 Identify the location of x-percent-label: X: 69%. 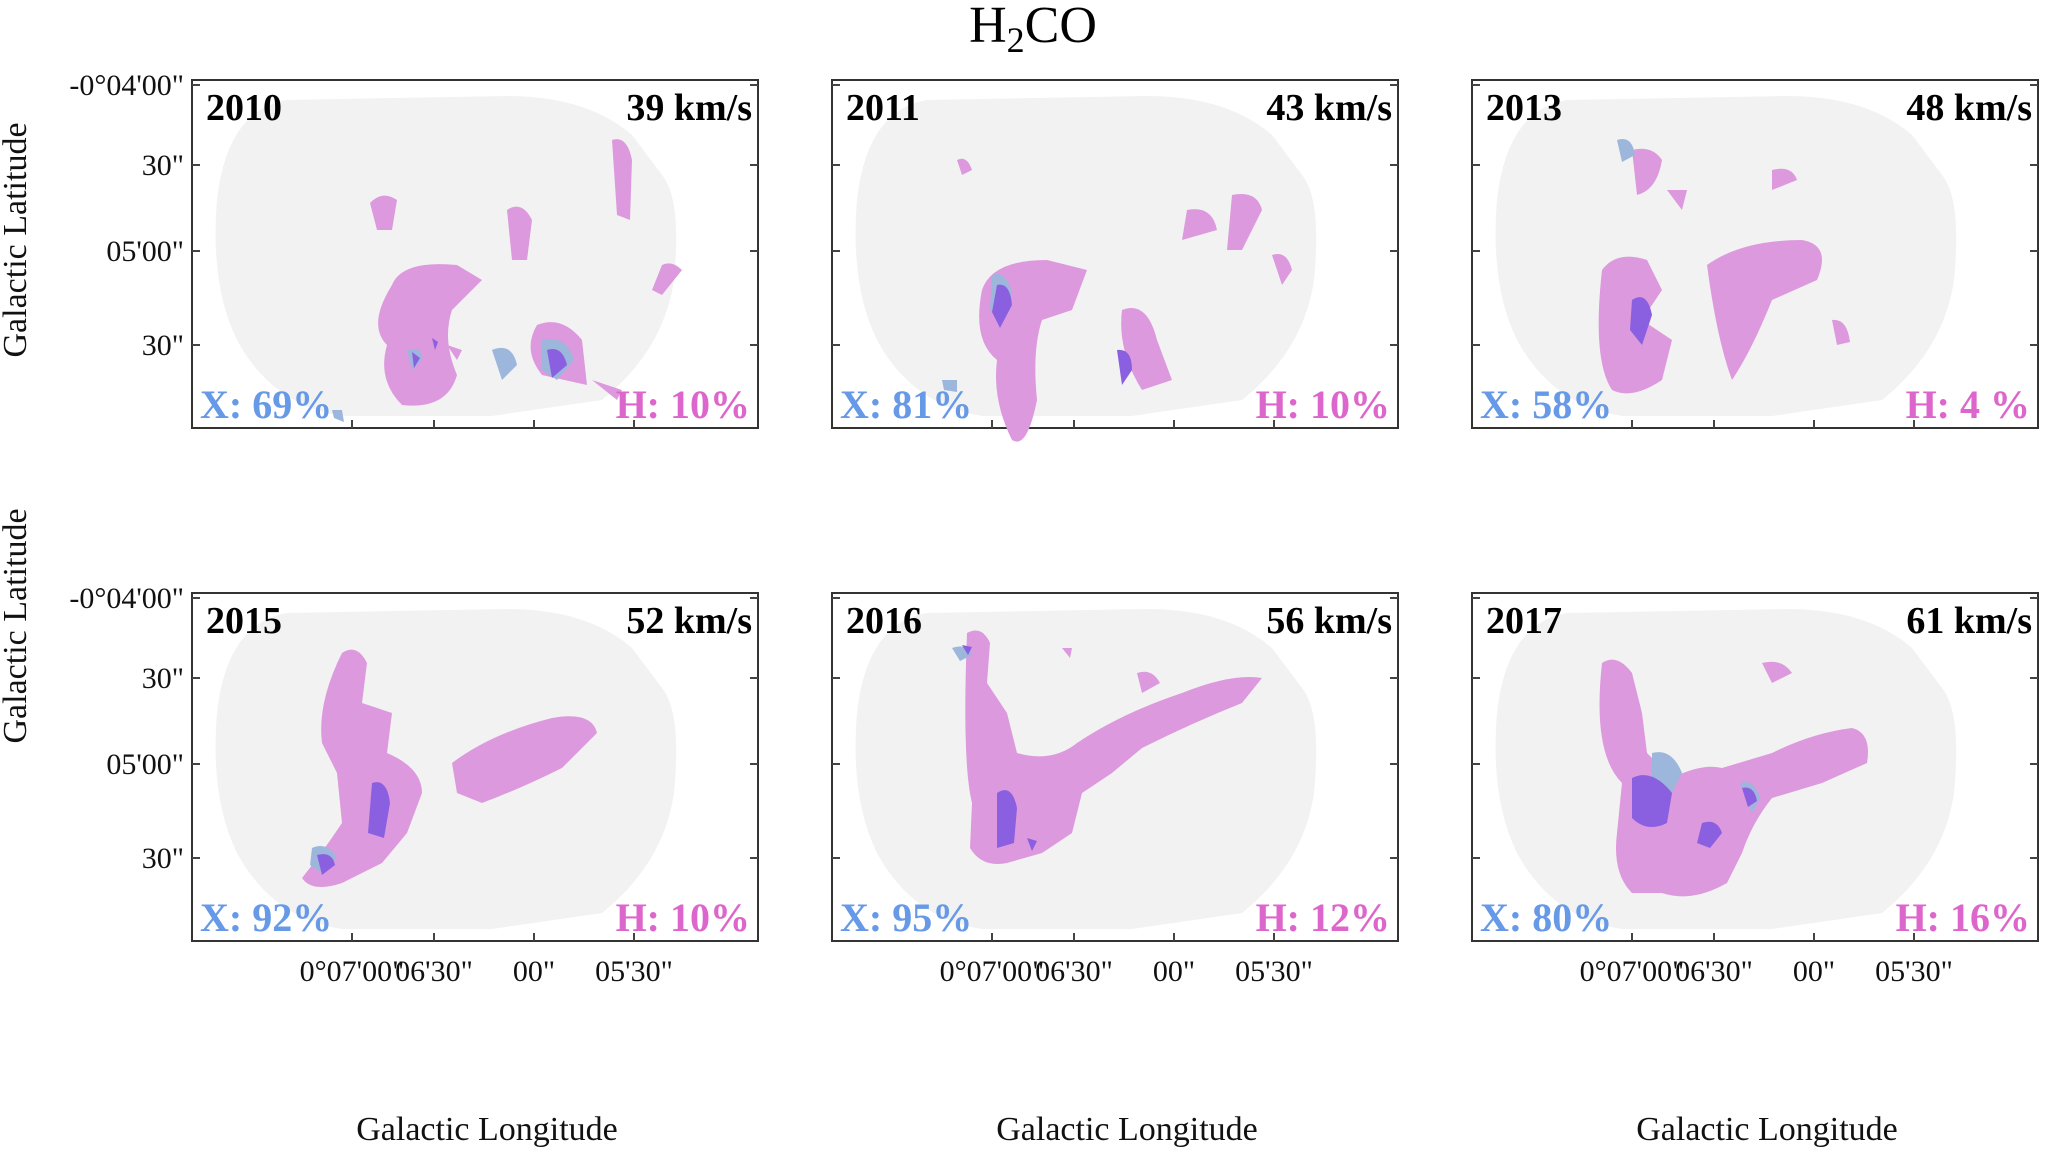
(266, 404).